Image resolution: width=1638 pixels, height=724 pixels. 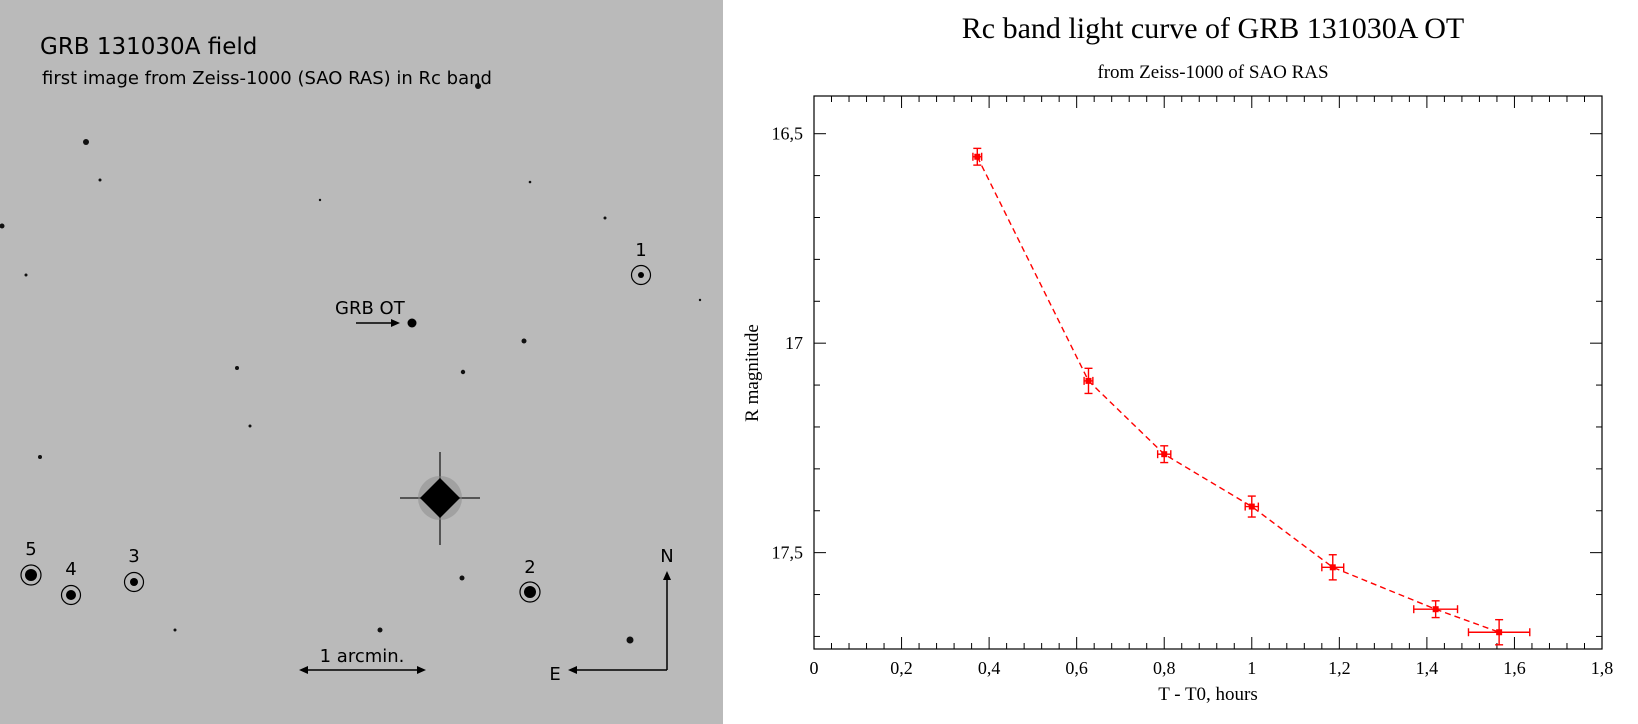 I want to click on ot-marker: GRB OT, so click(x=376, y=313).